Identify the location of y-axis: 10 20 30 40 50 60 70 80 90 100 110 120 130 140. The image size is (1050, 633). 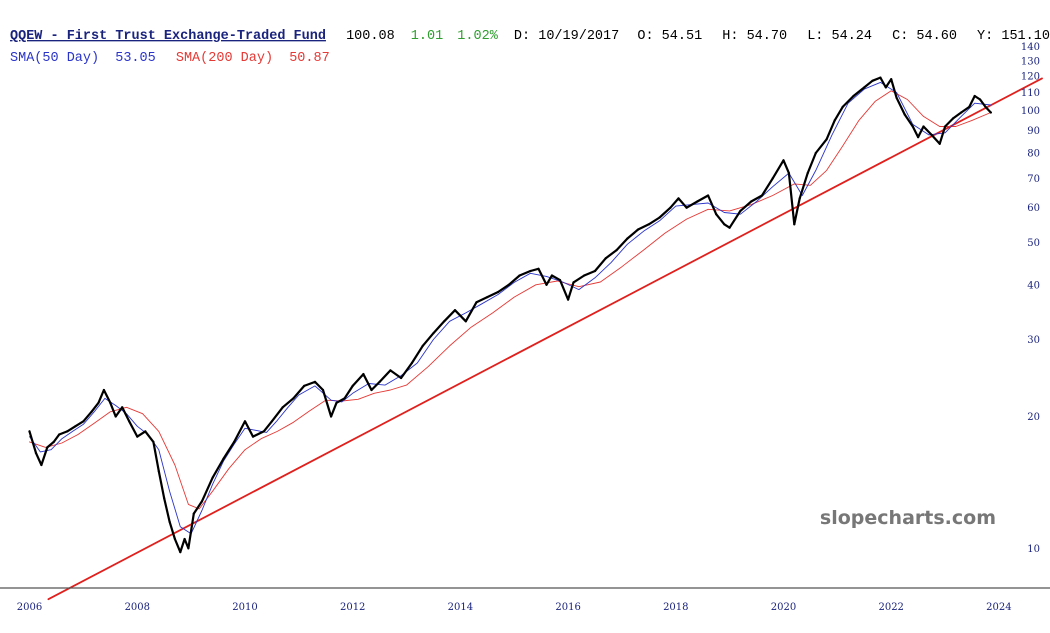
(1030, 298).